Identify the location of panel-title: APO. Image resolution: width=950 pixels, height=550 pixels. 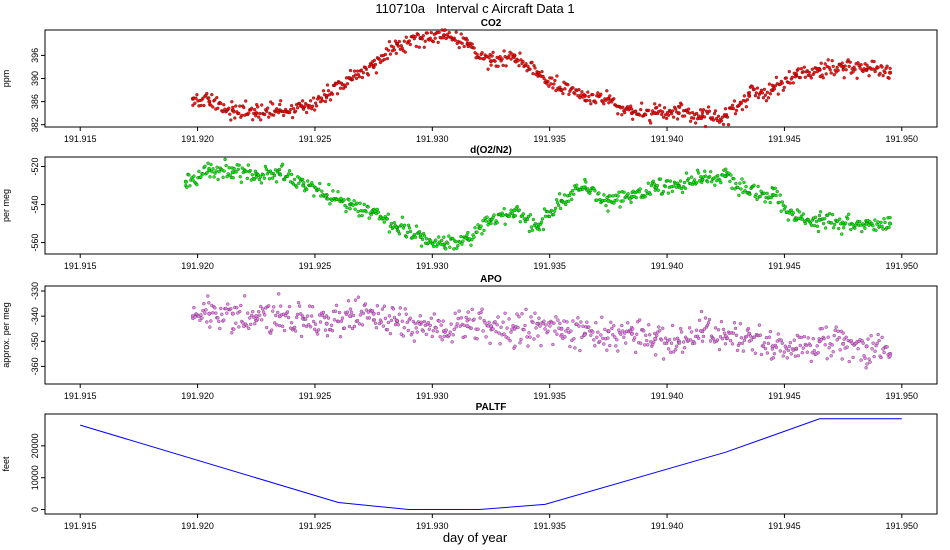
(491, 279).